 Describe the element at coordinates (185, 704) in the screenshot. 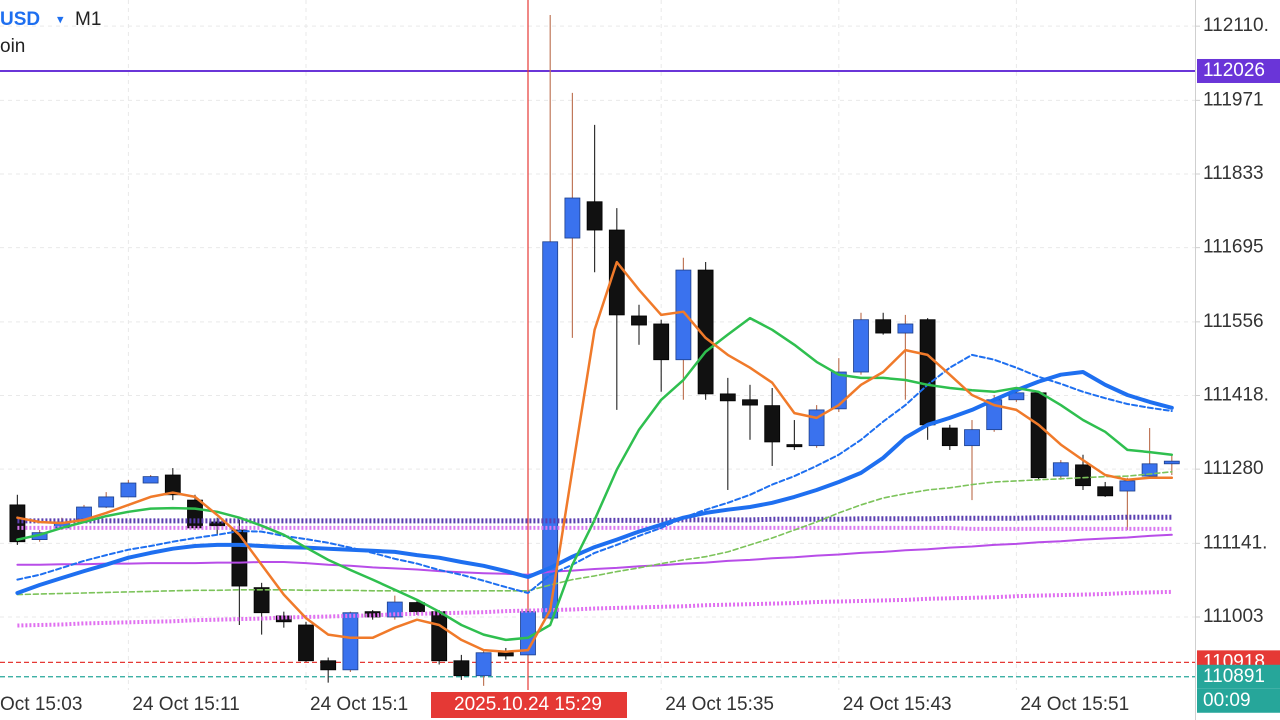

I see `x-tick-label: 24 Oct 15:11` at that location.